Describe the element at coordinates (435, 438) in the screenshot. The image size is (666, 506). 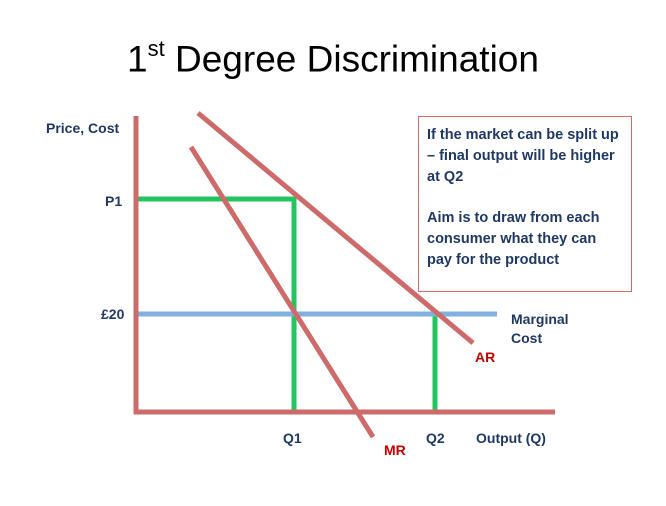
I see `q2-tick-label: Q2` at that location.